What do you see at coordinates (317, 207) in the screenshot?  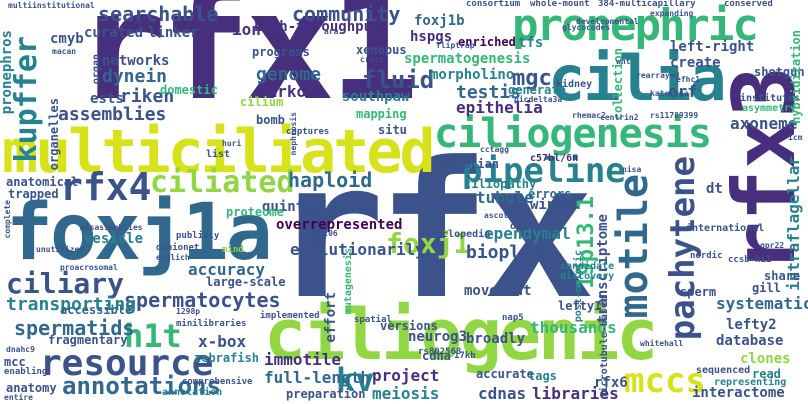 I see `word-quintuplicate: quintuplicate` at bounding box center [317, 207].